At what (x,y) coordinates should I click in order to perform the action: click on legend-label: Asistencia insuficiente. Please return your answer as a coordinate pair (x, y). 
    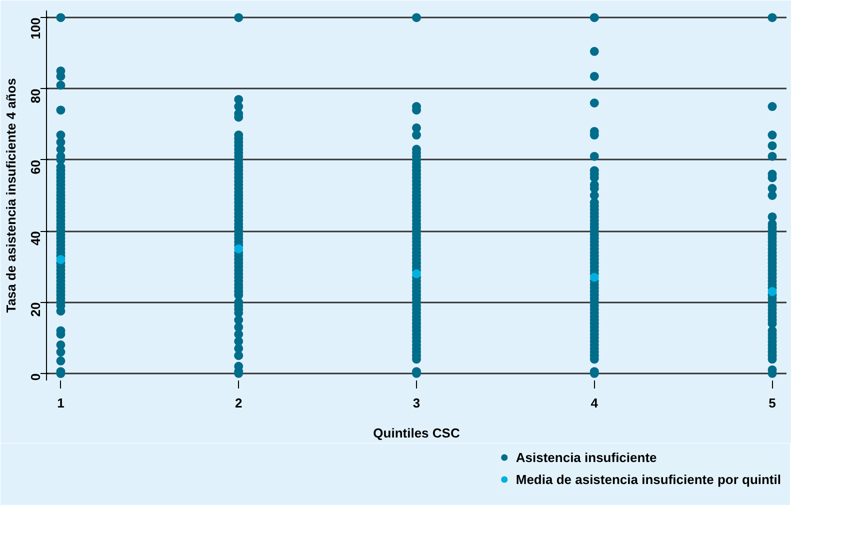
    Looking at the image, I should click on (586, 457).